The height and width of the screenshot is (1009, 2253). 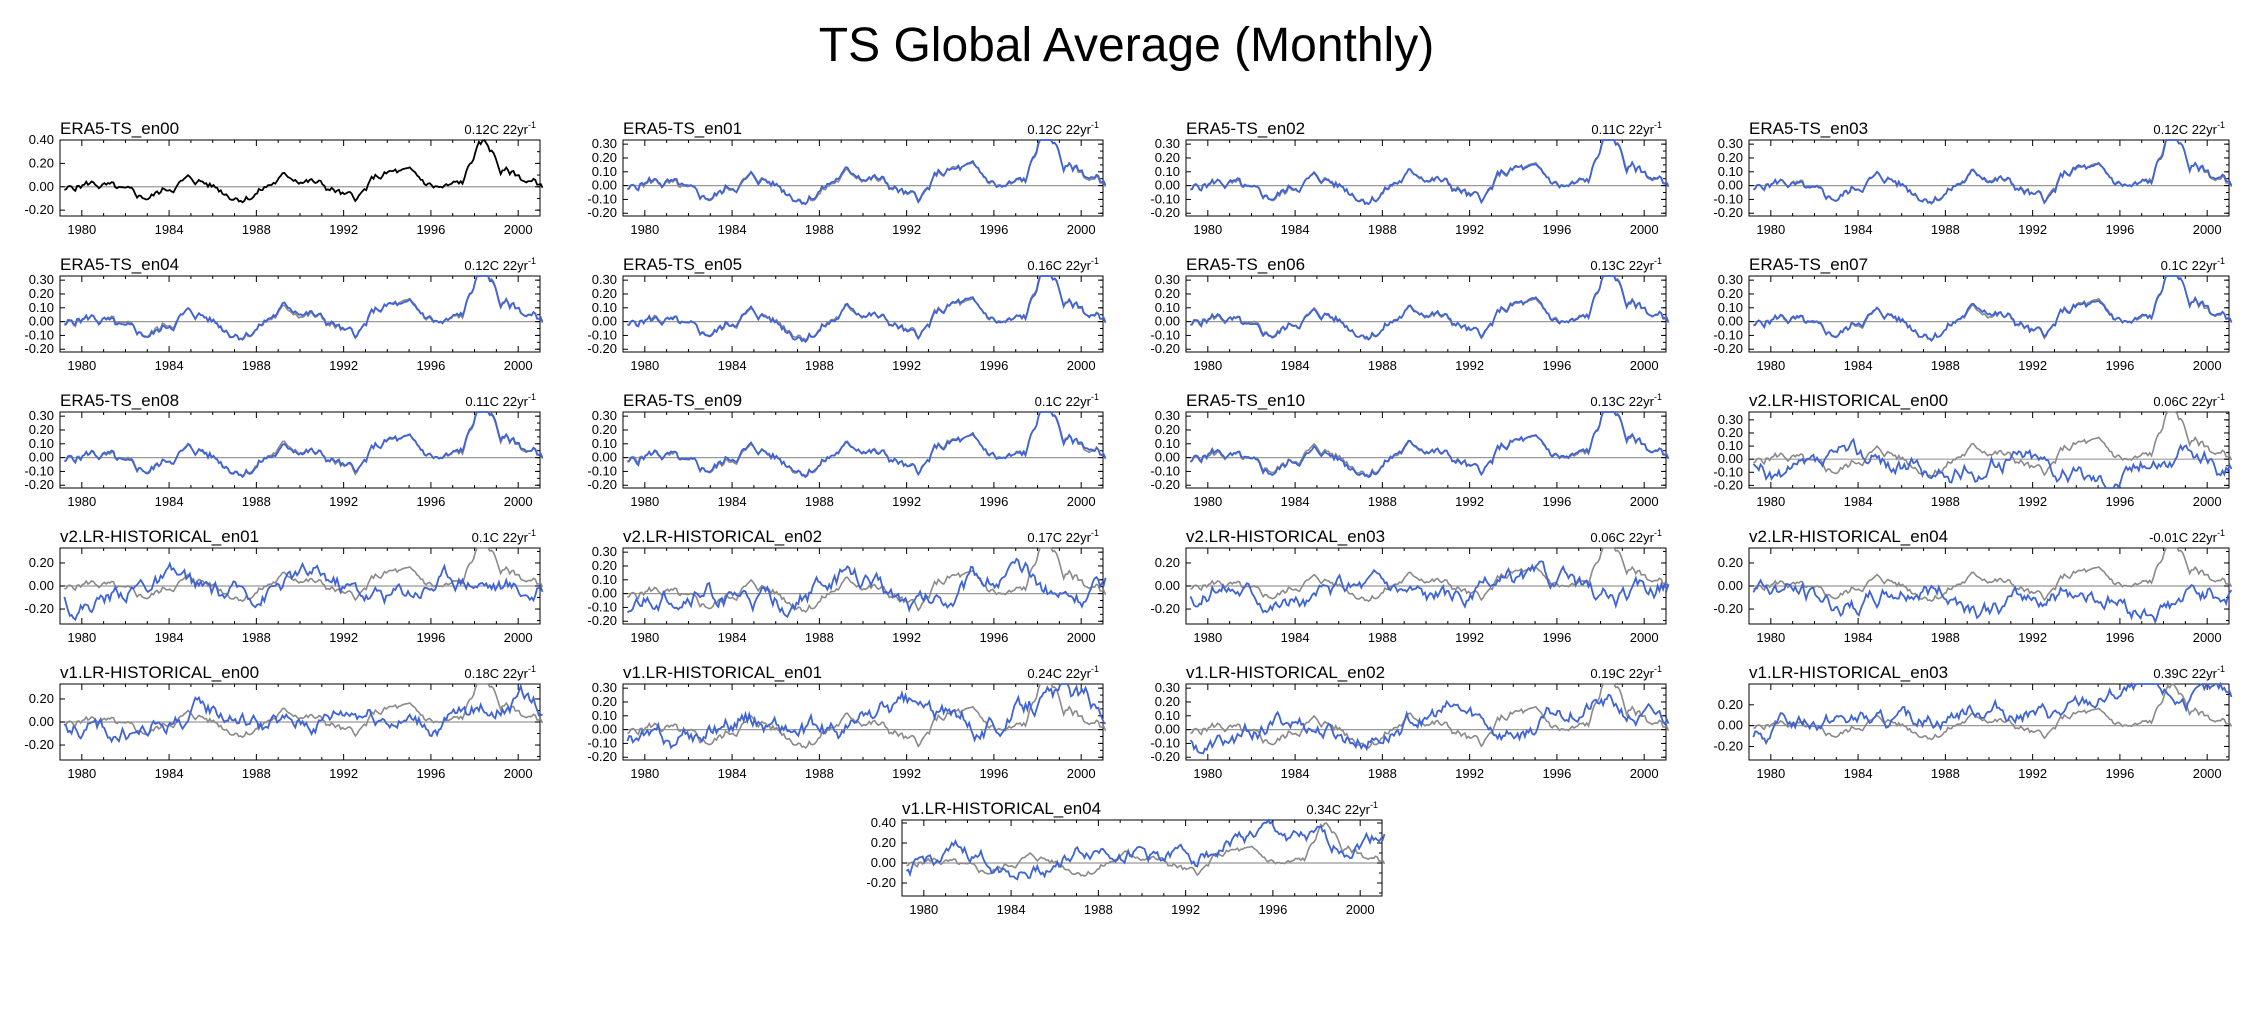 What do you see at coordinates (119, 264) in the screenshot?
I see `panel-title: ERA5-TS_en04` at bounding box center [119, 264].